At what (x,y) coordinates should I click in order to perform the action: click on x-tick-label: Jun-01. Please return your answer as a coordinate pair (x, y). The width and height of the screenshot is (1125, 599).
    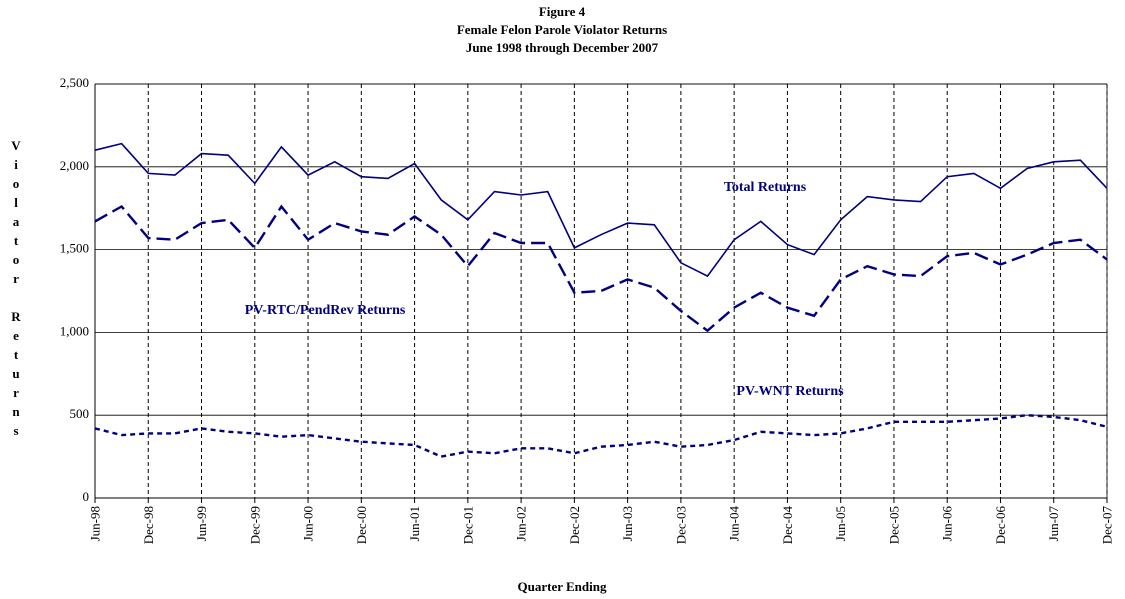
    Looking at the image, I should click on (414, 523).